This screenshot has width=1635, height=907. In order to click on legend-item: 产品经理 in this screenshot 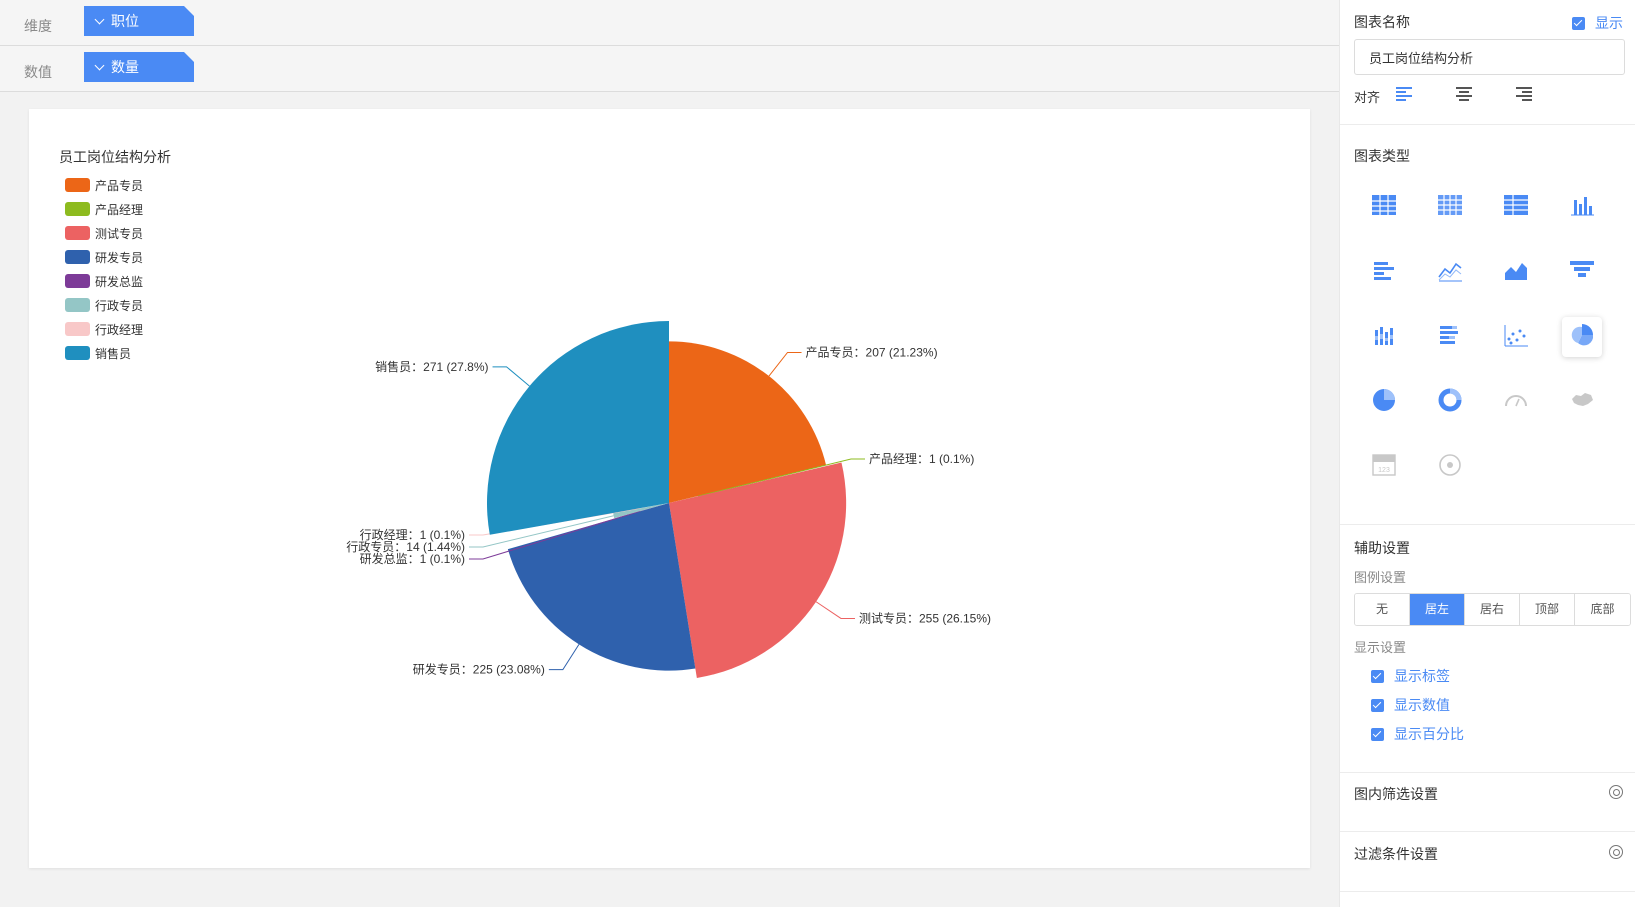, I will do `click(104, 209)`.